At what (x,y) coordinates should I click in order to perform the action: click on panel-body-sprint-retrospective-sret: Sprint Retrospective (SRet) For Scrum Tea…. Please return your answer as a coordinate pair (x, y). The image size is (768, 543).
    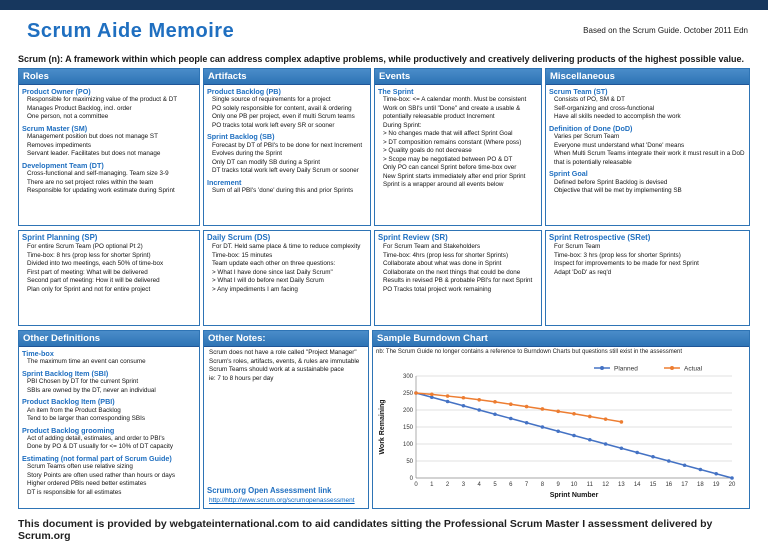
    Looking at the image, I should click on (647, 278).